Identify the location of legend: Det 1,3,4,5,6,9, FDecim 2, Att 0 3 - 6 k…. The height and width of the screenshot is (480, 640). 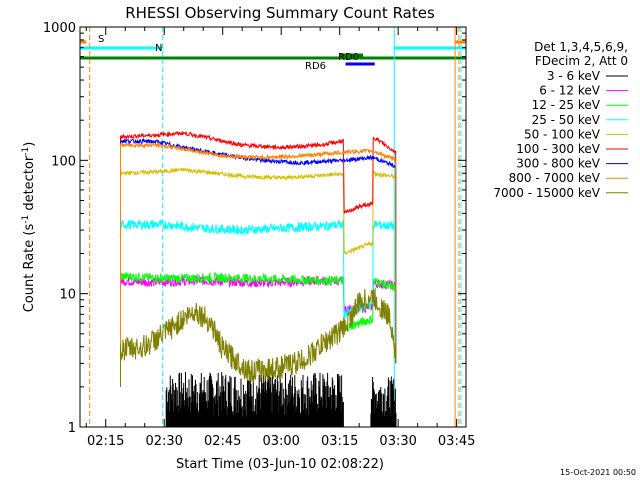
(560, 120).